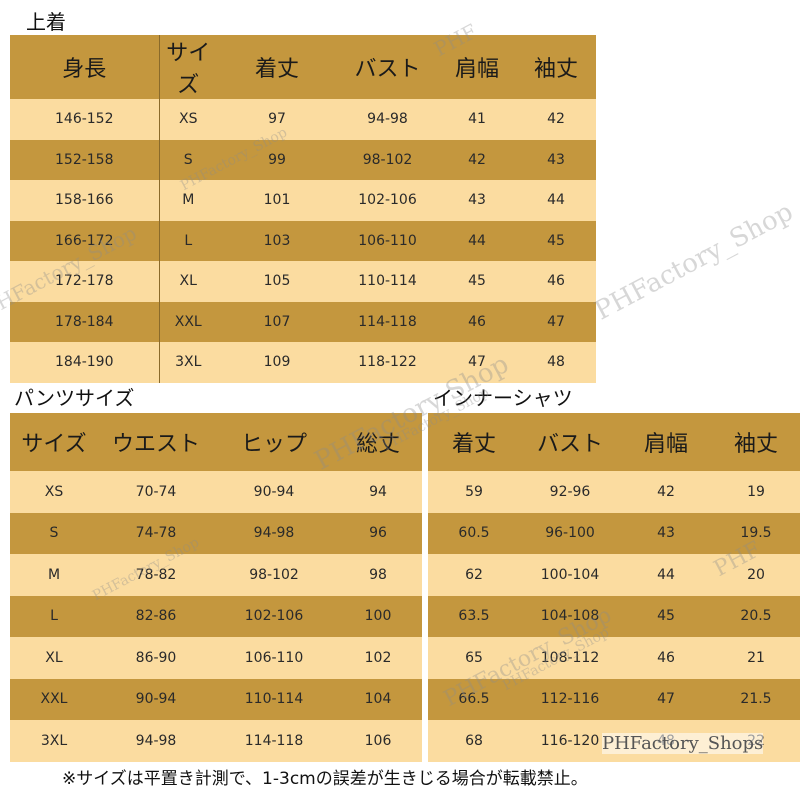  I want to click on table-cell: 97, so click(277, 119).